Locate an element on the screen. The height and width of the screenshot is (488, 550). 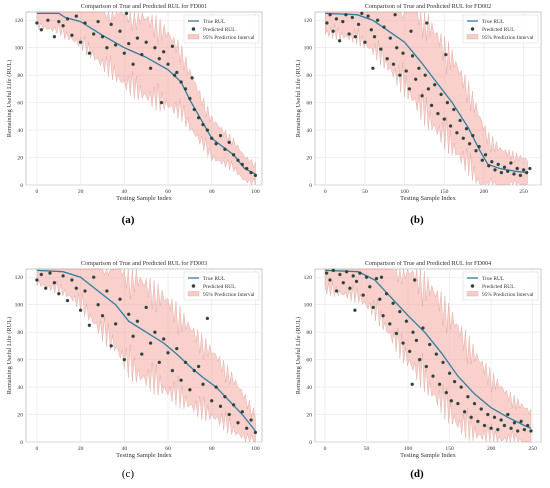
panel-label-b: (b) is located at coordinates (417, 220).